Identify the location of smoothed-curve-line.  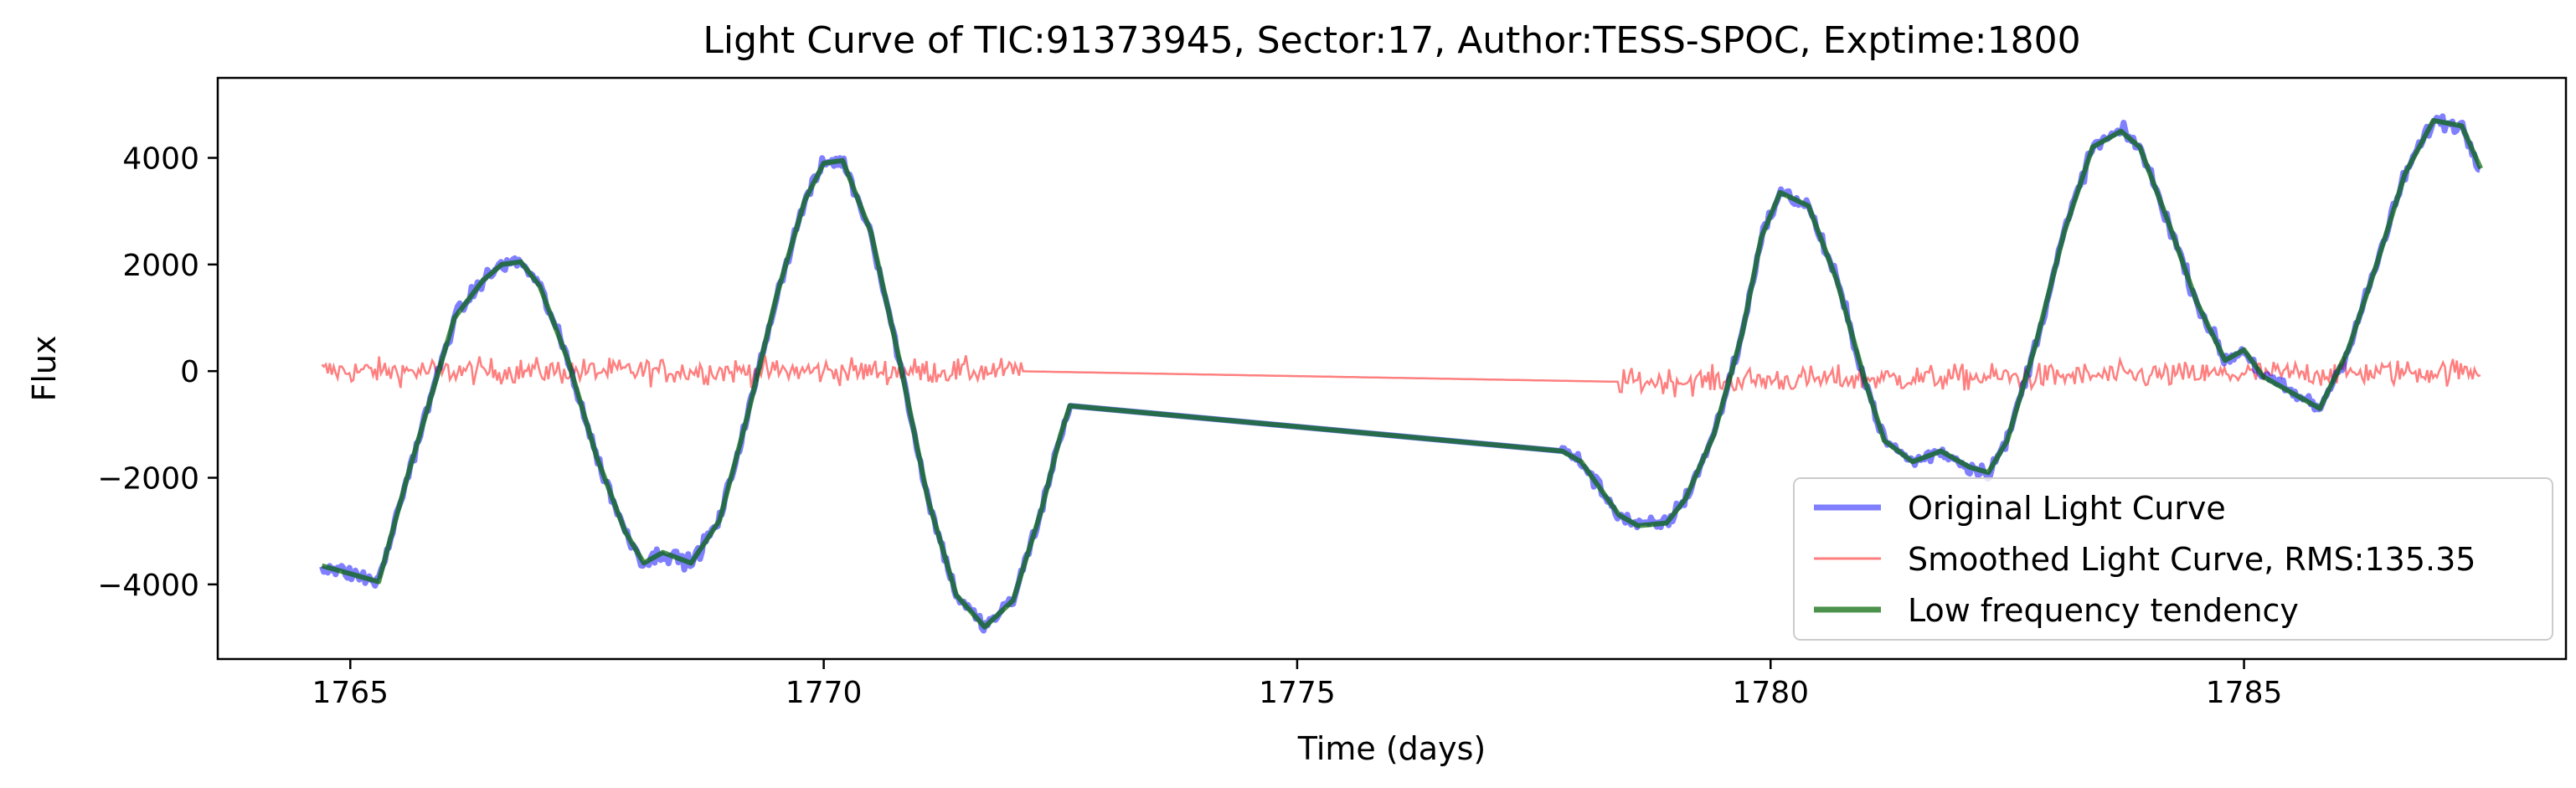
(1401, 376).